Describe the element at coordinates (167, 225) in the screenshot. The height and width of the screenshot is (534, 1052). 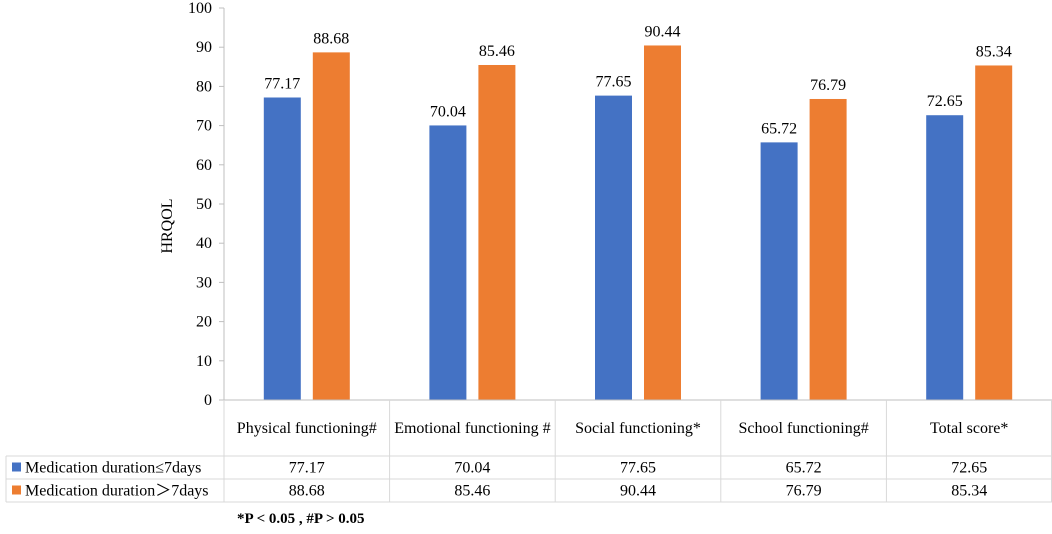
I see `y-axis-title: HRQOL` at that location.